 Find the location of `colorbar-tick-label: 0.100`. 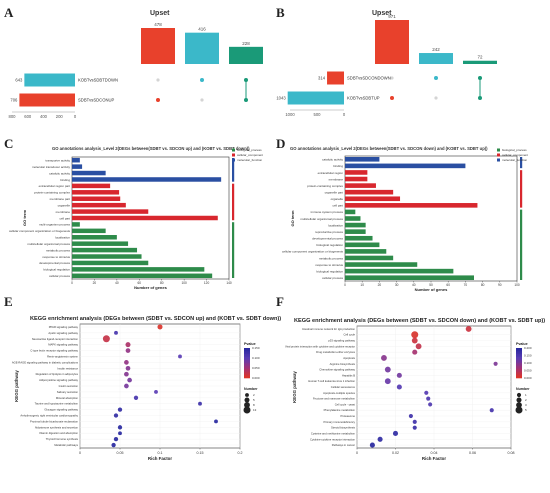

colorbar-tick-label: 0.100 is located at coordinates (256, 358).